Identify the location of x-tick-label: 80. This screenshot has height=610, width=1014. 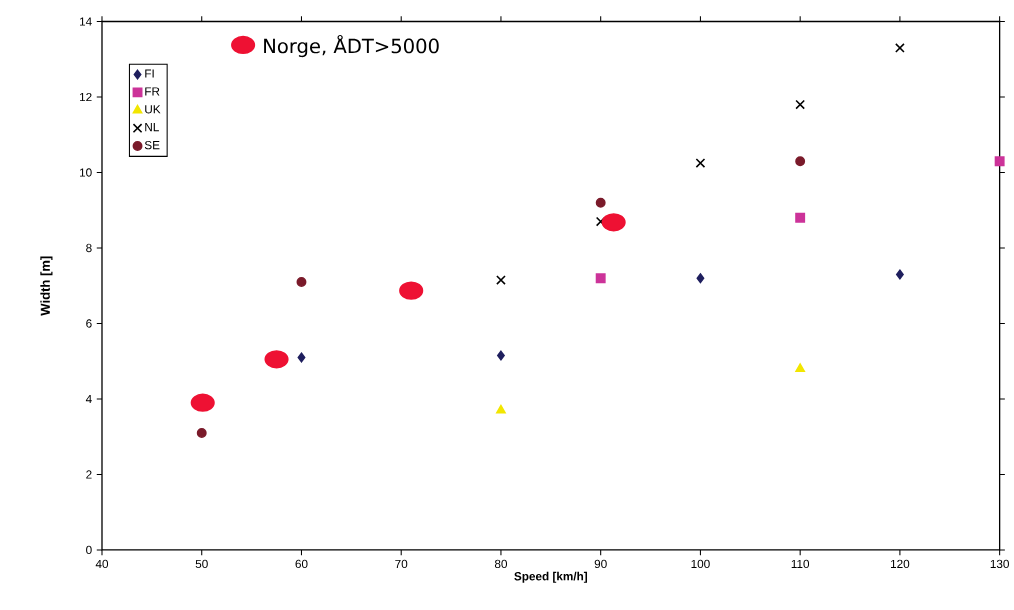
(501, 564).